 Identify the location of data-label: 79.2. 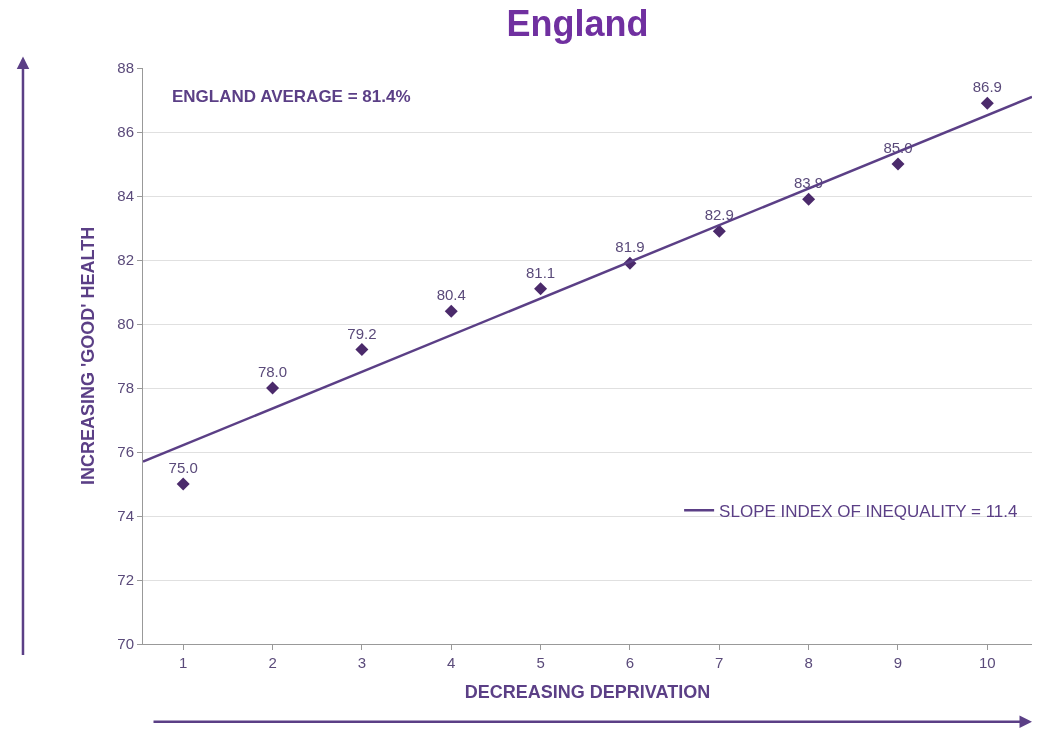
(362, 333).